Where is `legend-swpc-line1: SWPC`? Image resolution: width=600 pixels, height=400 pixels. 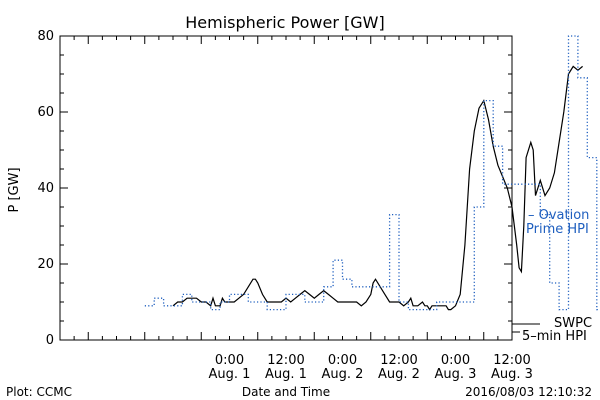
legend-swpc-line1: SWPC is located at coordinates (573, 323).